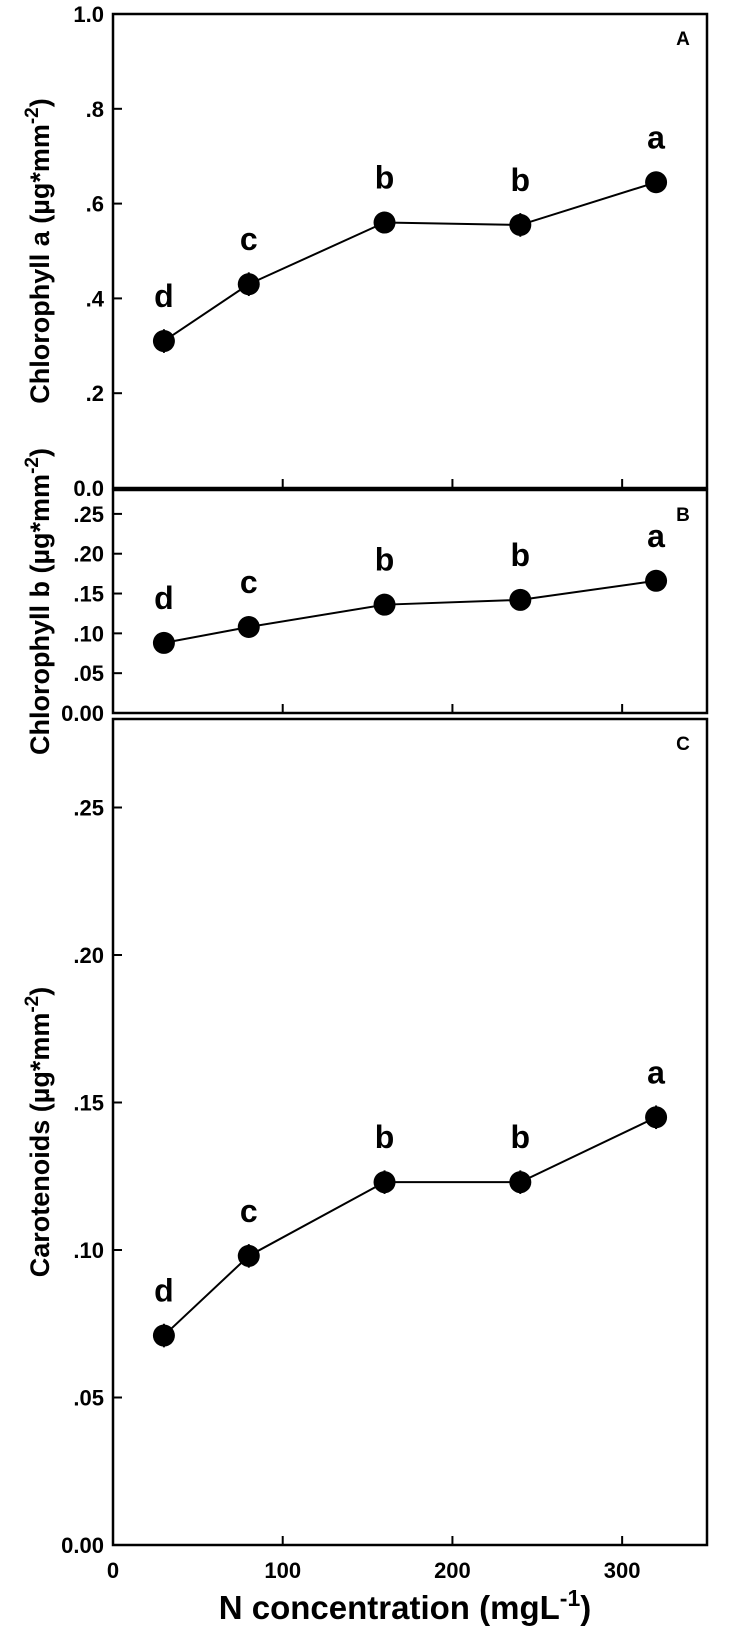  Describe the element at coordinates (452, 1570) in the screenshot. I see `x-tick-label: 200` at that location.